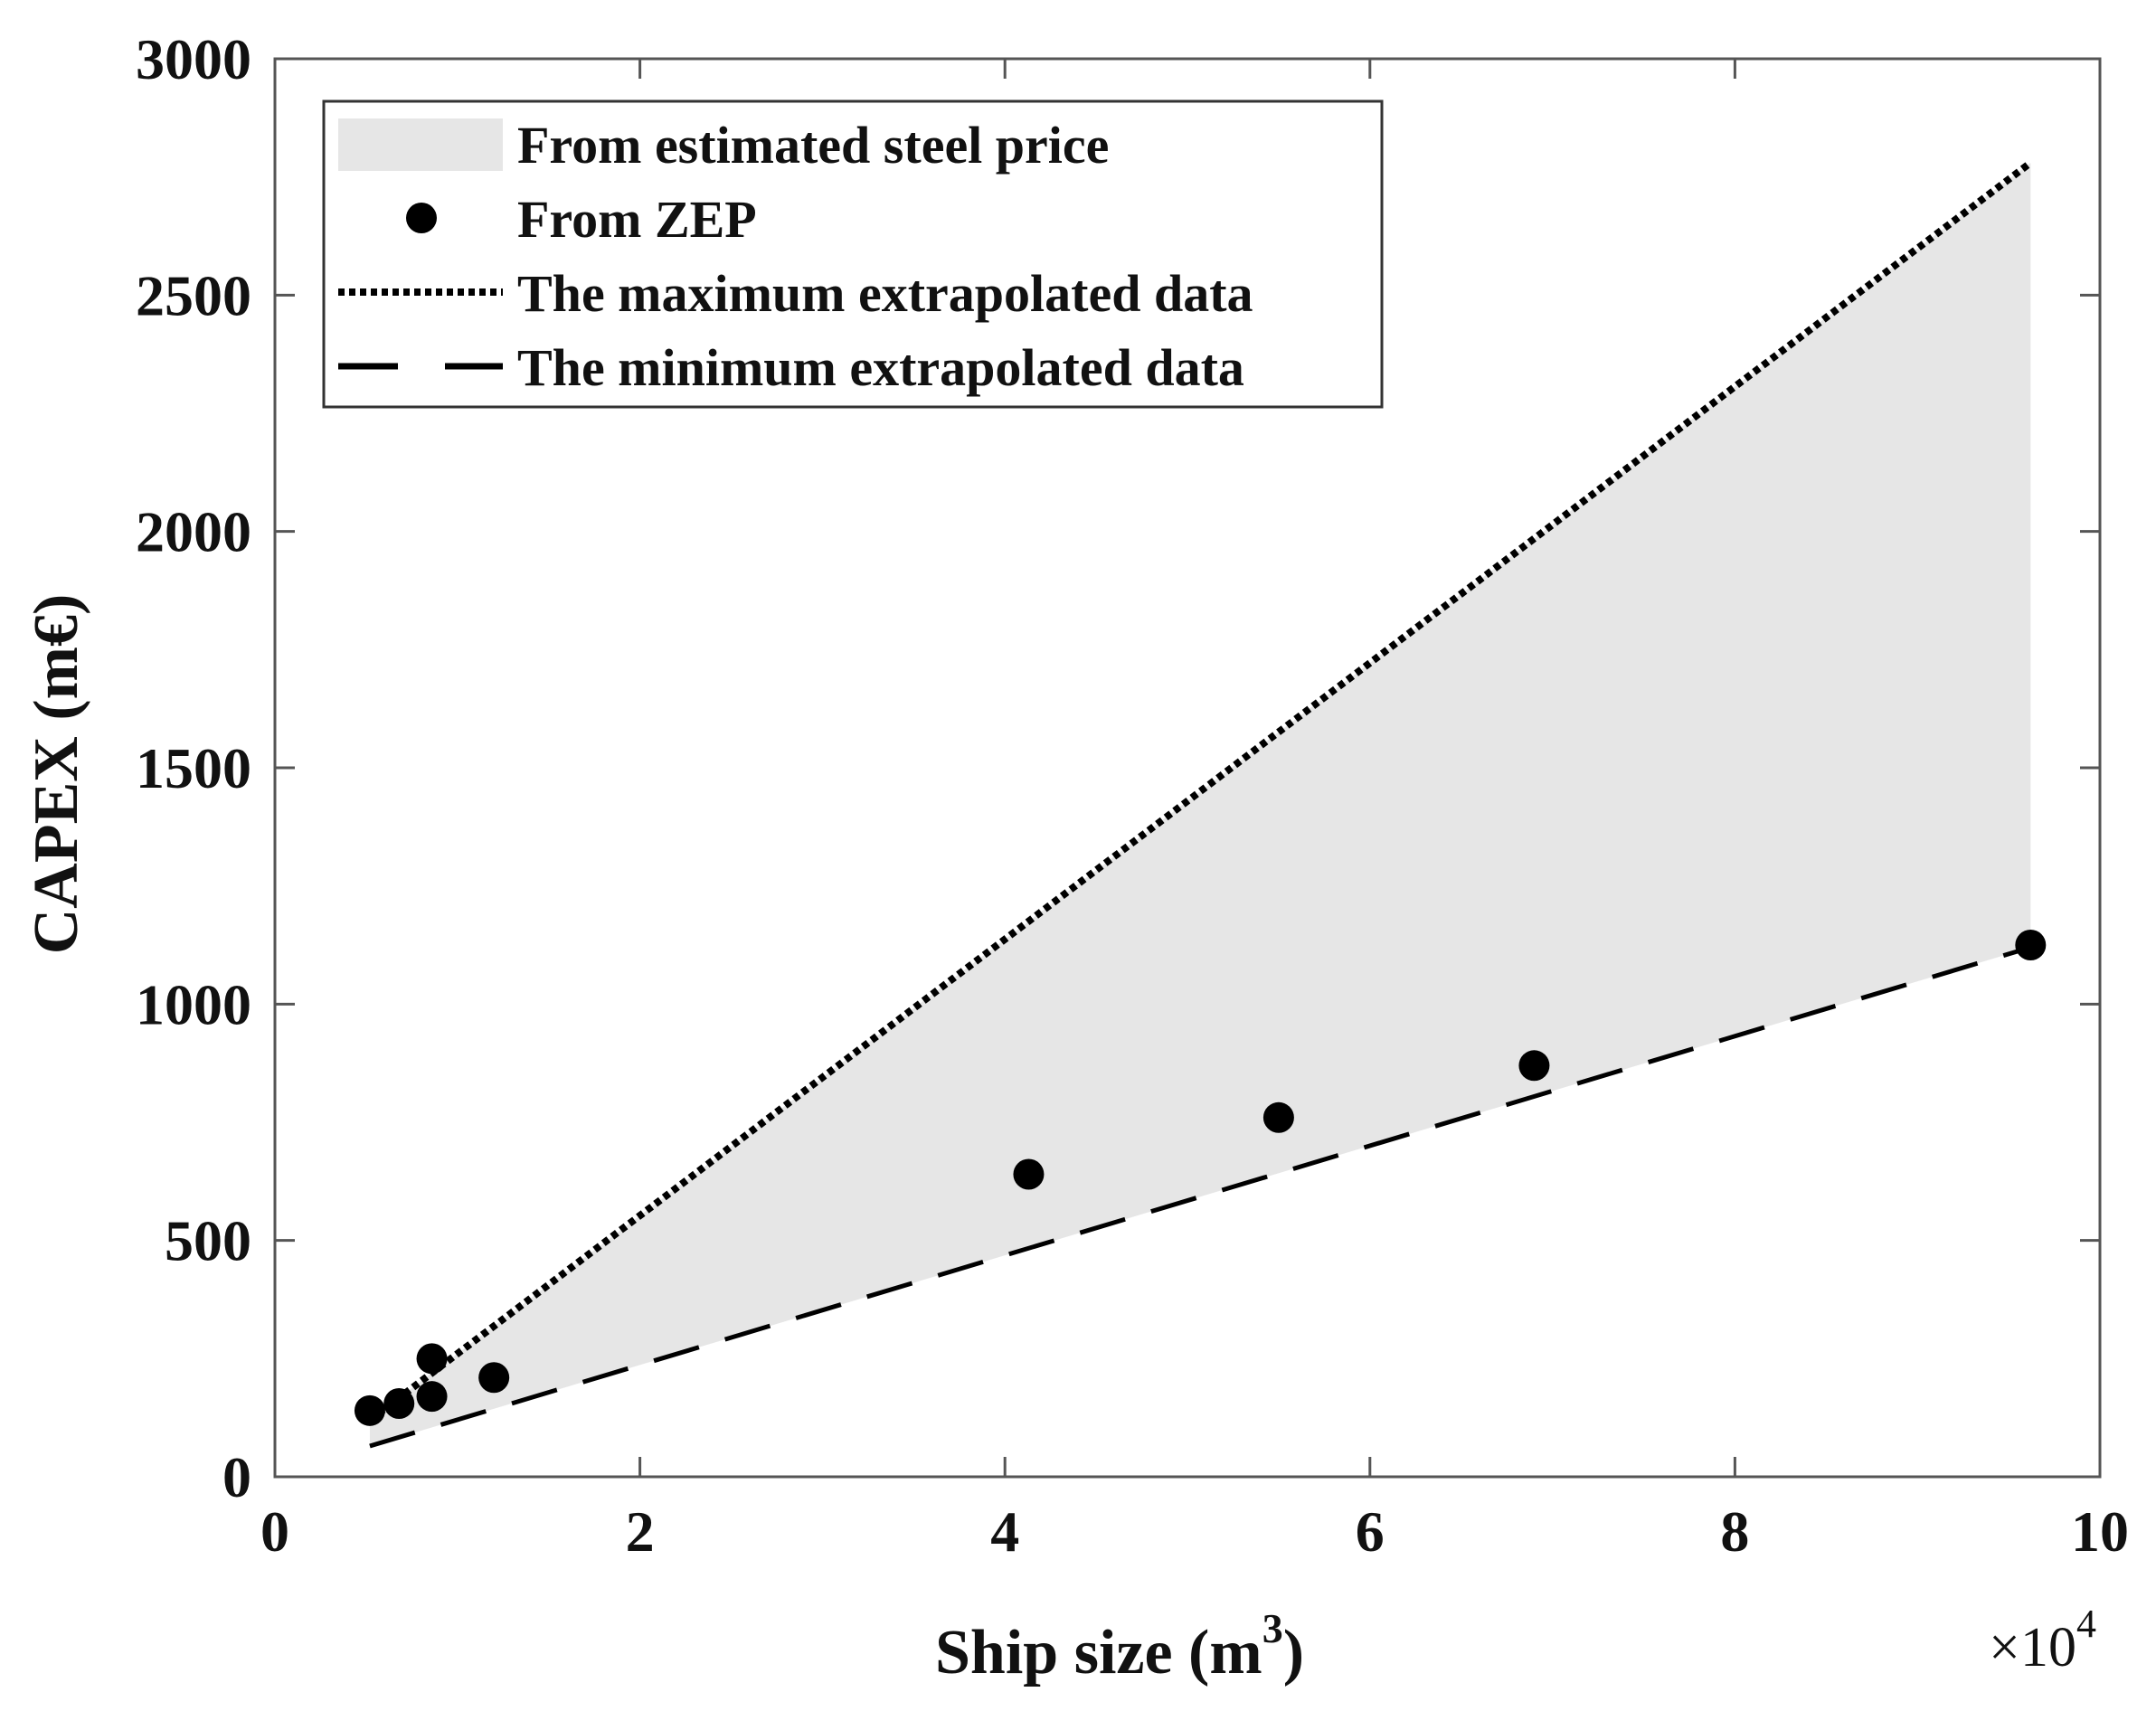 The width and height of the screenshot is (2156, 1711). What do you see at coordinates (420, 144) in the screenshot?
I see `legend-swatch-band` at bounding box center [420, 144].